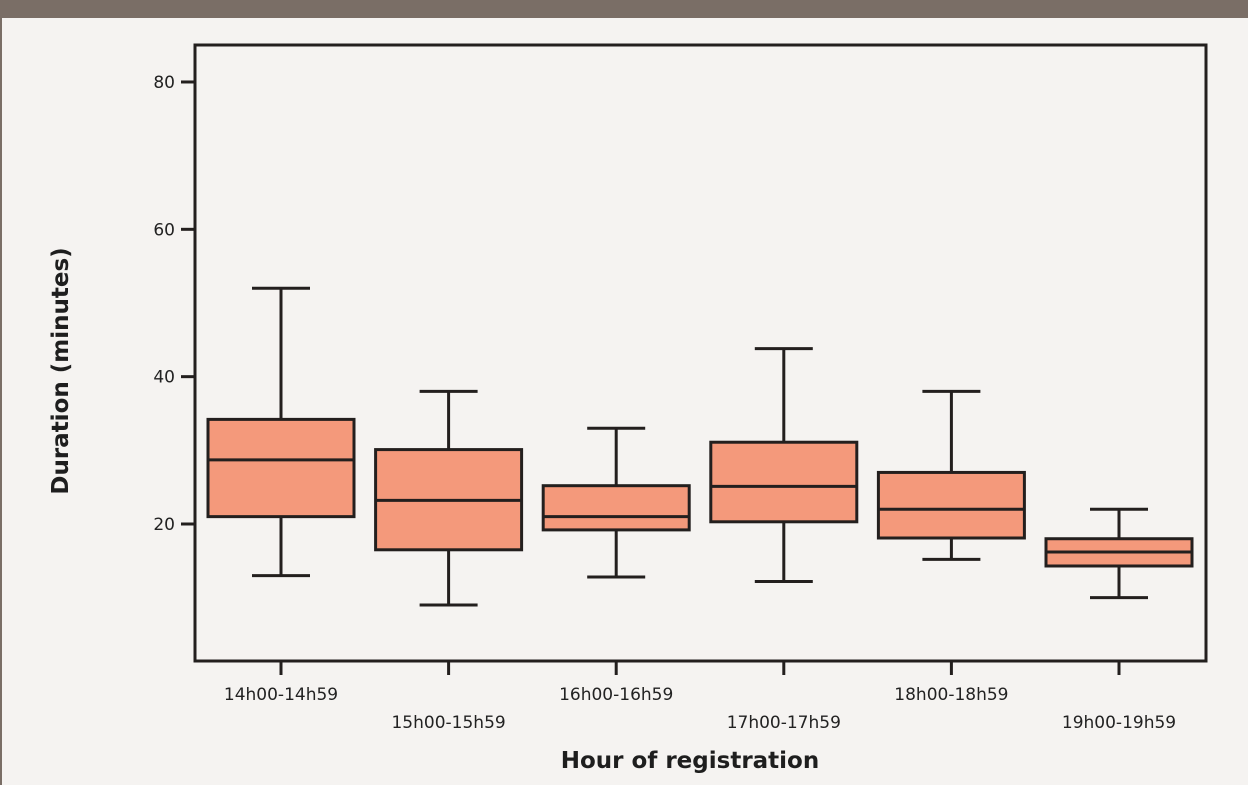  Describe the element at coordinates (61, 370) in the screenshot. I see `y-axis-title: Duration (minutes)` at that location.